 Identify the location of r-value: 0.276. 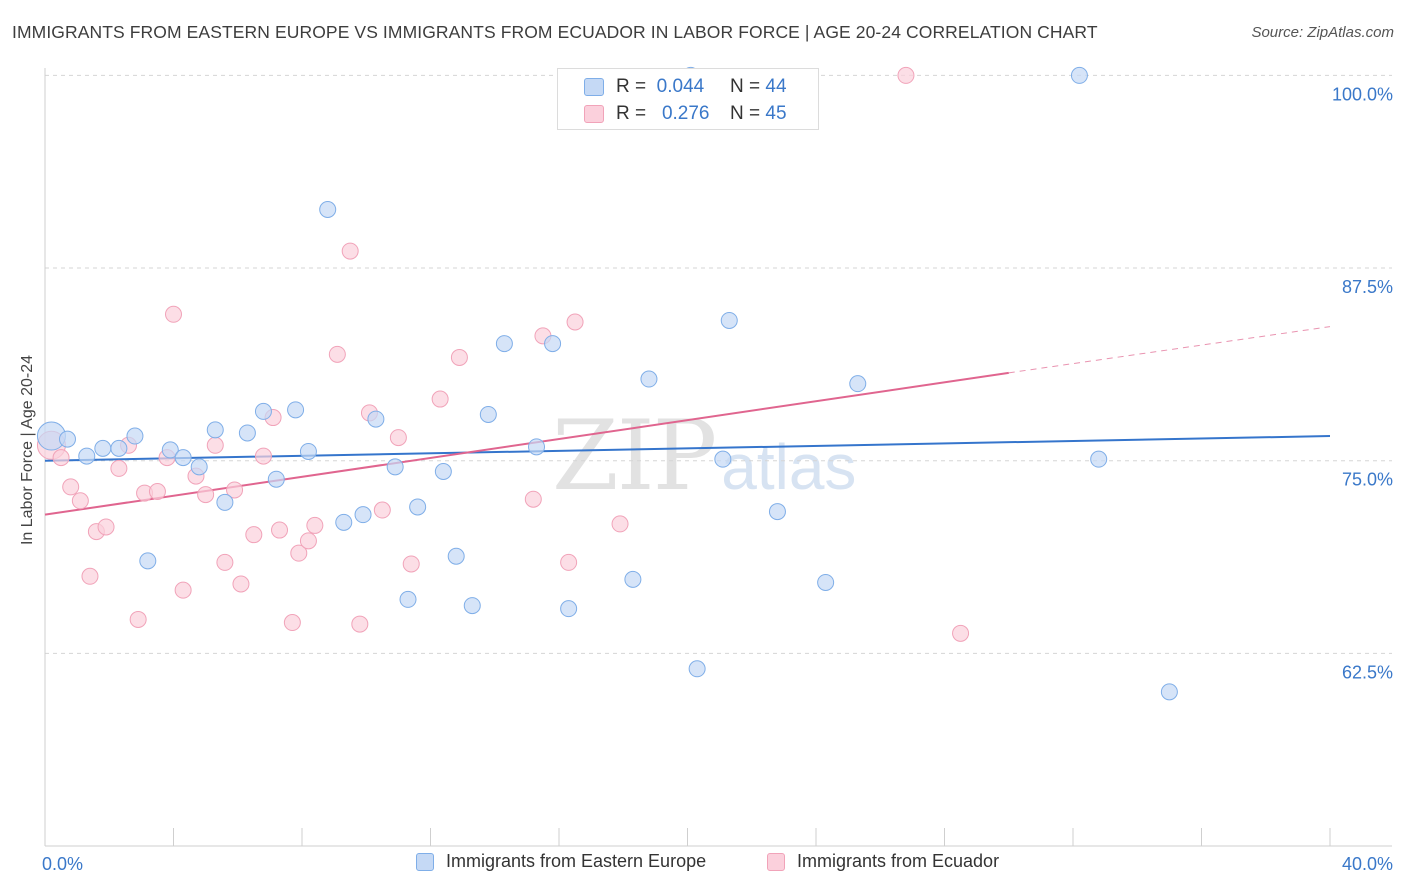
(685, 113).